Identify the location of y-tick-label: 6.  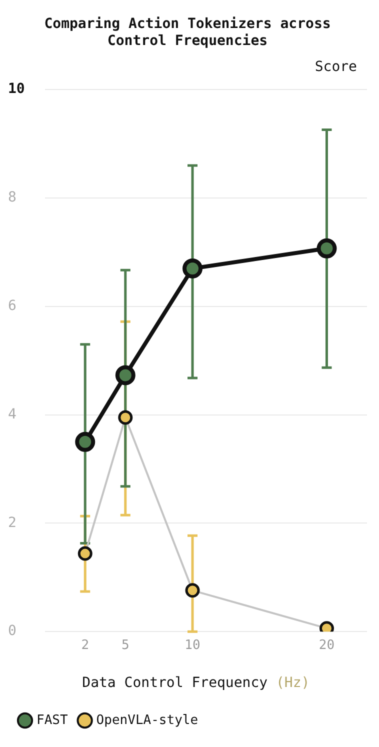
(12, 306).